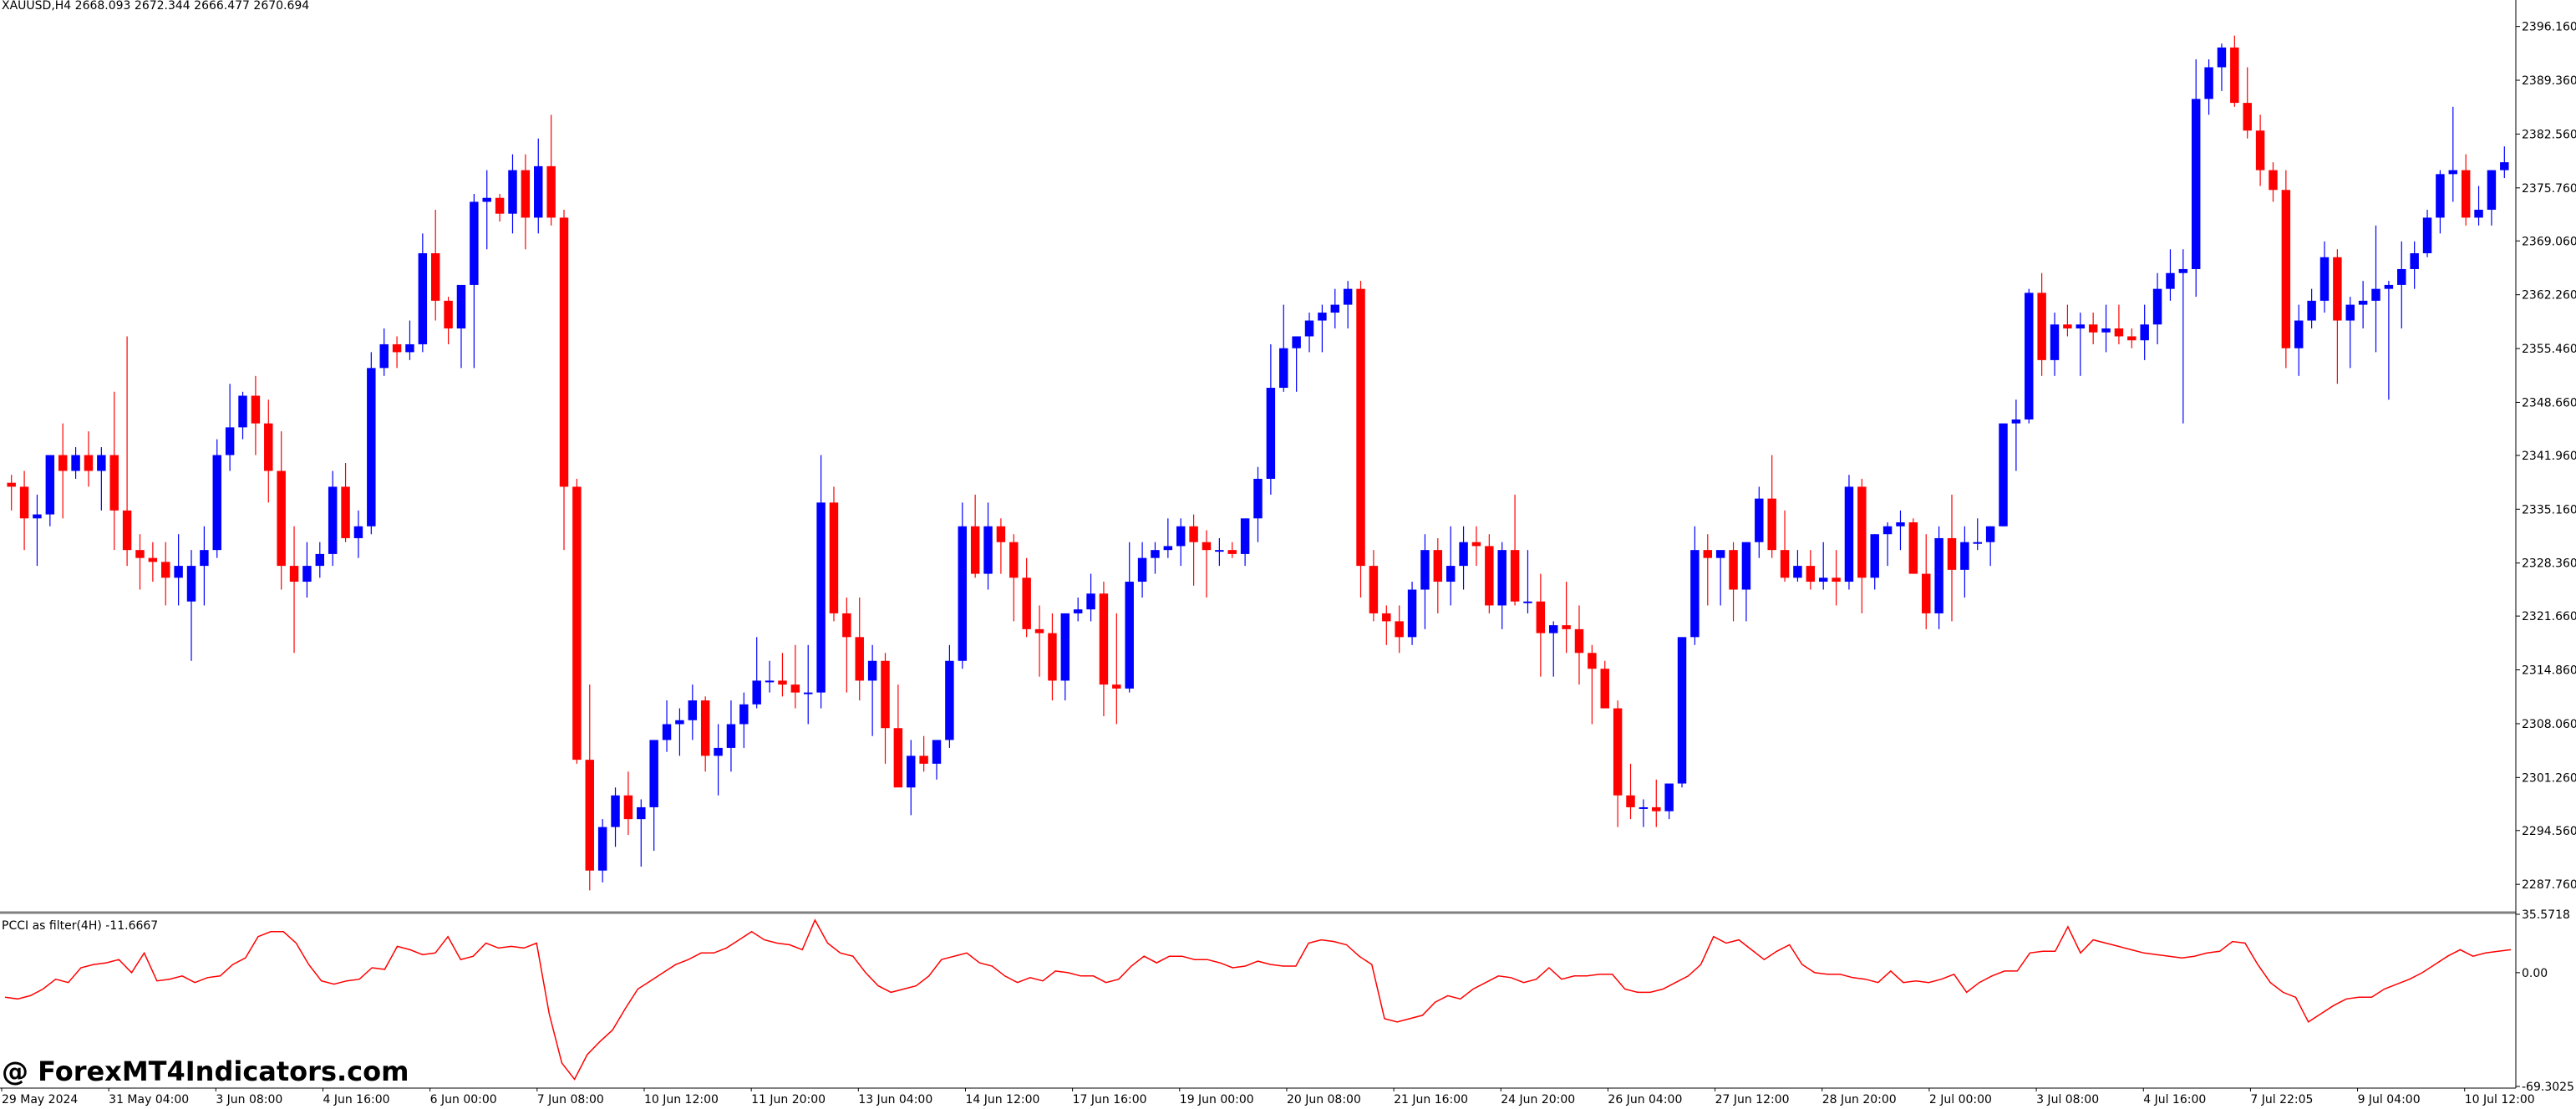 This screenshot has width=2576, height=1109. I want to click on time-tick-label: 9 Jul 04:00, so click(2389, 1099).